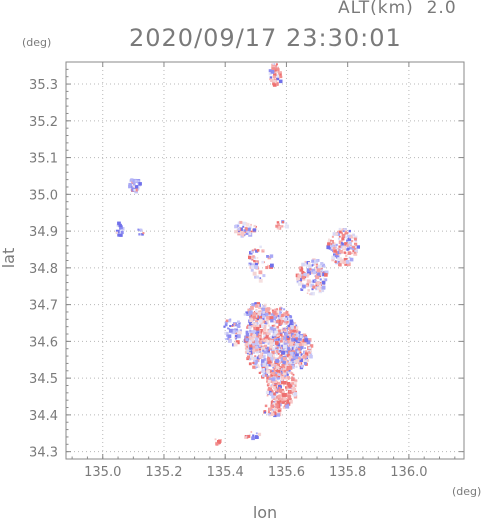 The height and width of the screenshot is (521, 491). Describe the element at coordinates (43, 195) in the screenshot. I see `y-tick-label: 35.0` at that location.